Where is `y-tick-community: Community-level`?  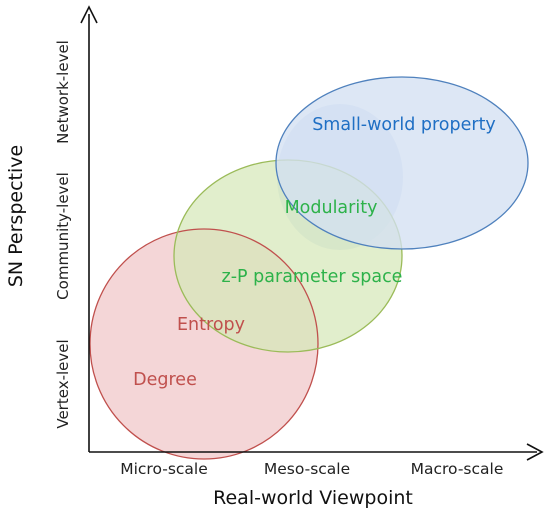 y-tick-community: Community-level is located at coordinates (63, 236).